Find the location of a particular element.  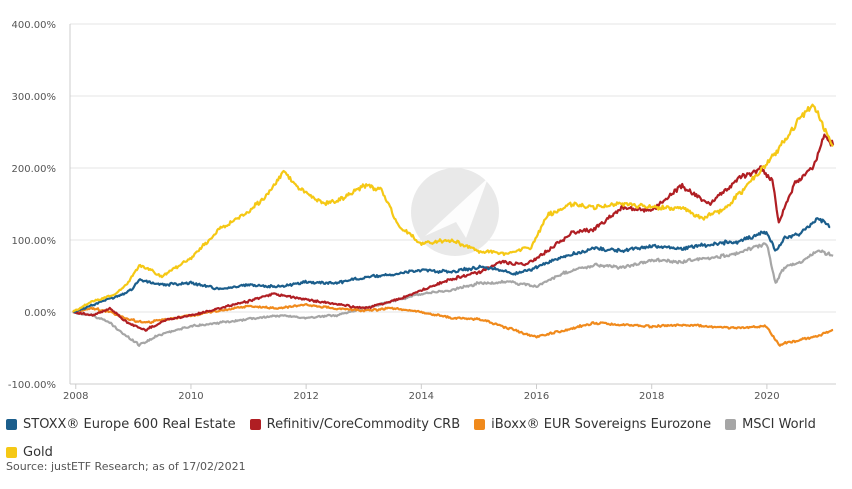

y-tick-label: 0.00% is located at coordinates (40, 313).